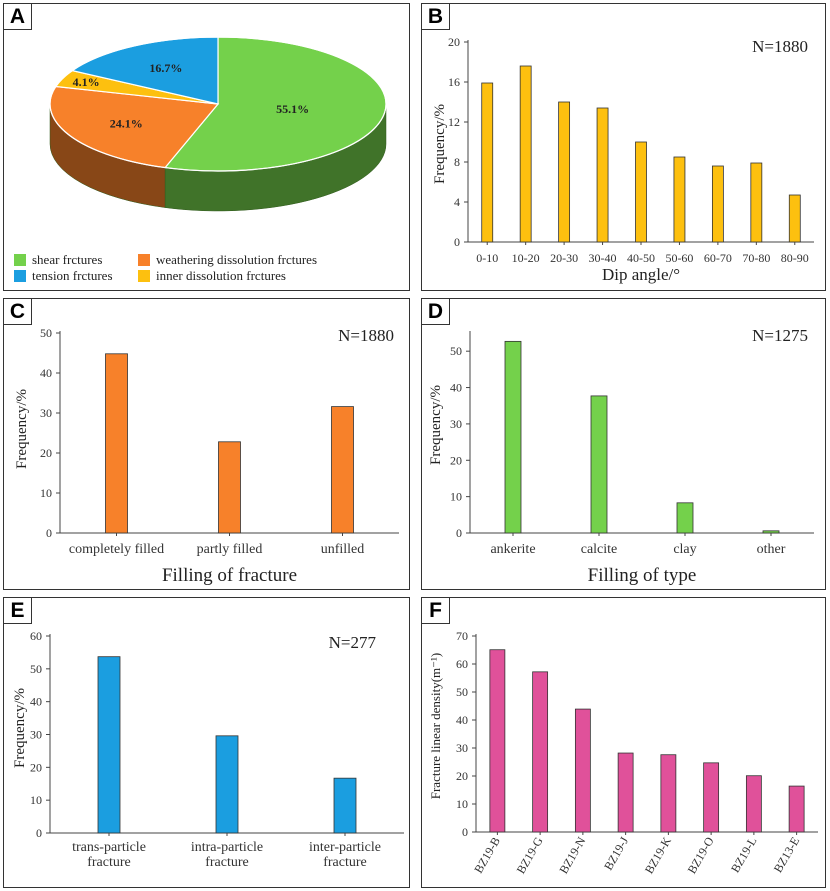 The width and height of the screenshot is (830, 891). I want to click on pie-label-3: 16.7%, so click(165, 68).